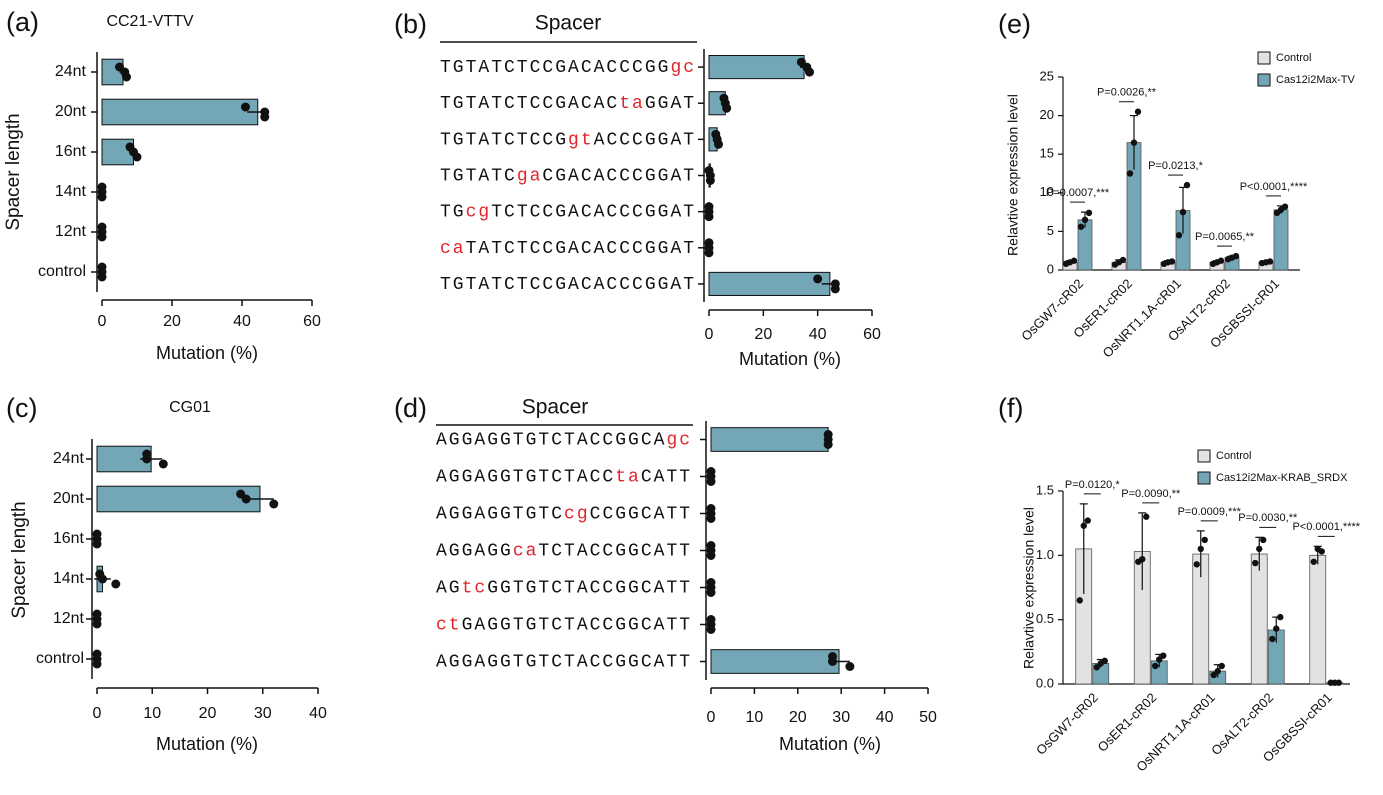  What do you see at coordinates (1045, 489) in the screenshot?
I see `y-tick-label: 1.5` at bounding box center [1045, 489].